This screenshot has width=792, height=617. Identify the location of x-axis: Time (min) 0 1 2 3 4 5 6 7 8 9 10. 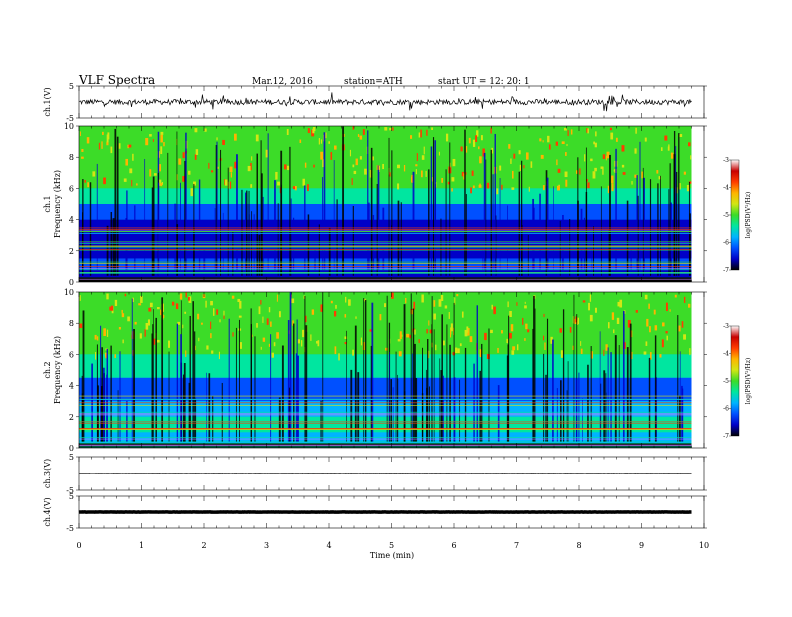
(392, 550).